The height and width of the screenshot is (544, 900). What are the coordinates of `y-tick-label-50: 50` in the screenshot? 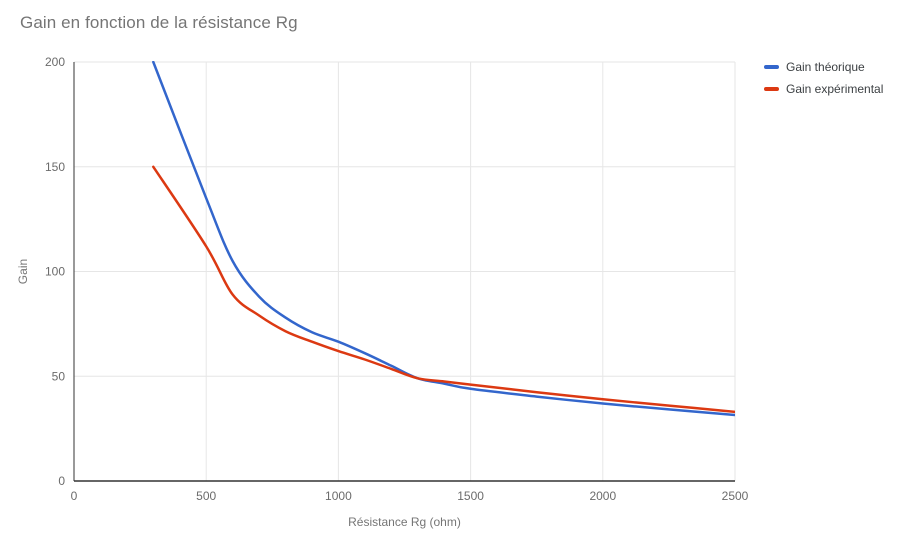 It's located at (59, 376).